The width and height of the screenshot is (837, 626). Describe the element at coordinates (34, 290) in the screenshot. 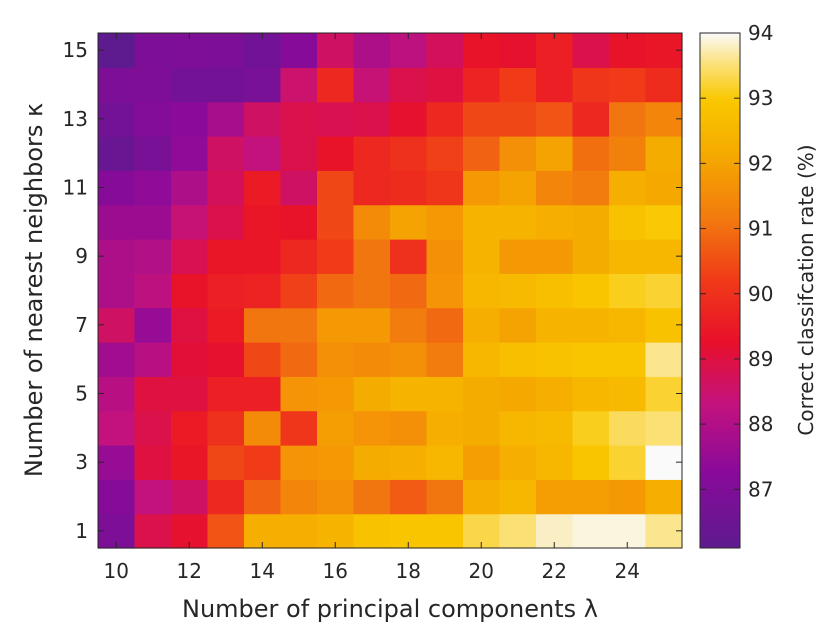

I see `y-axis-title: Number of nearest neighbors κ` at that location.